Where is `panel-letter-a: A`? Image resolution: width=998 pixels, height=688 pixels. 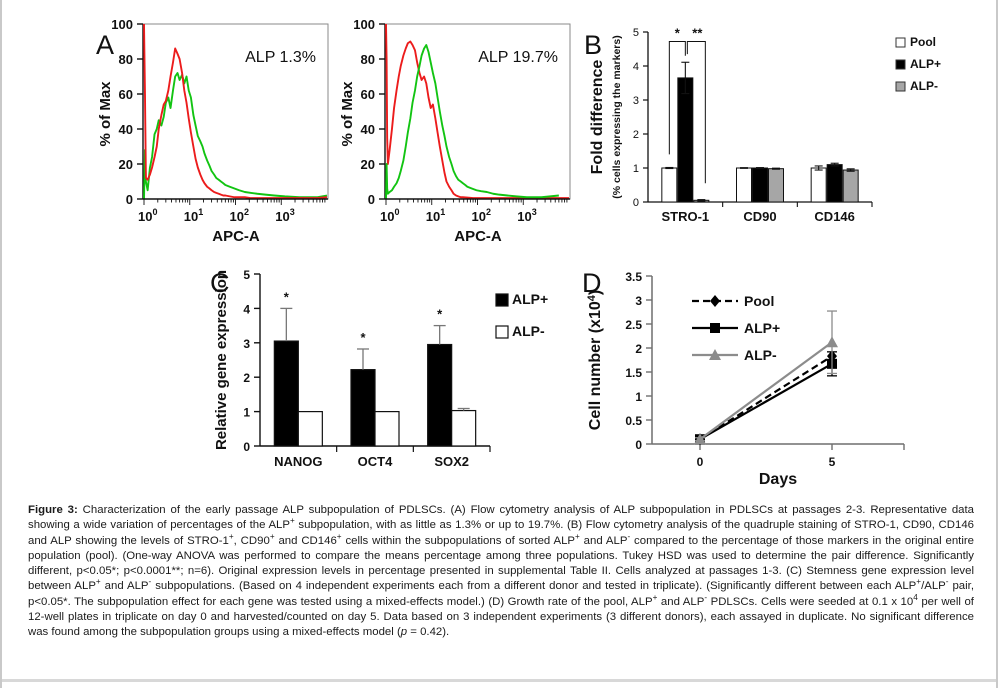 panel-letter-a: A is located at coordinates (105, 45).